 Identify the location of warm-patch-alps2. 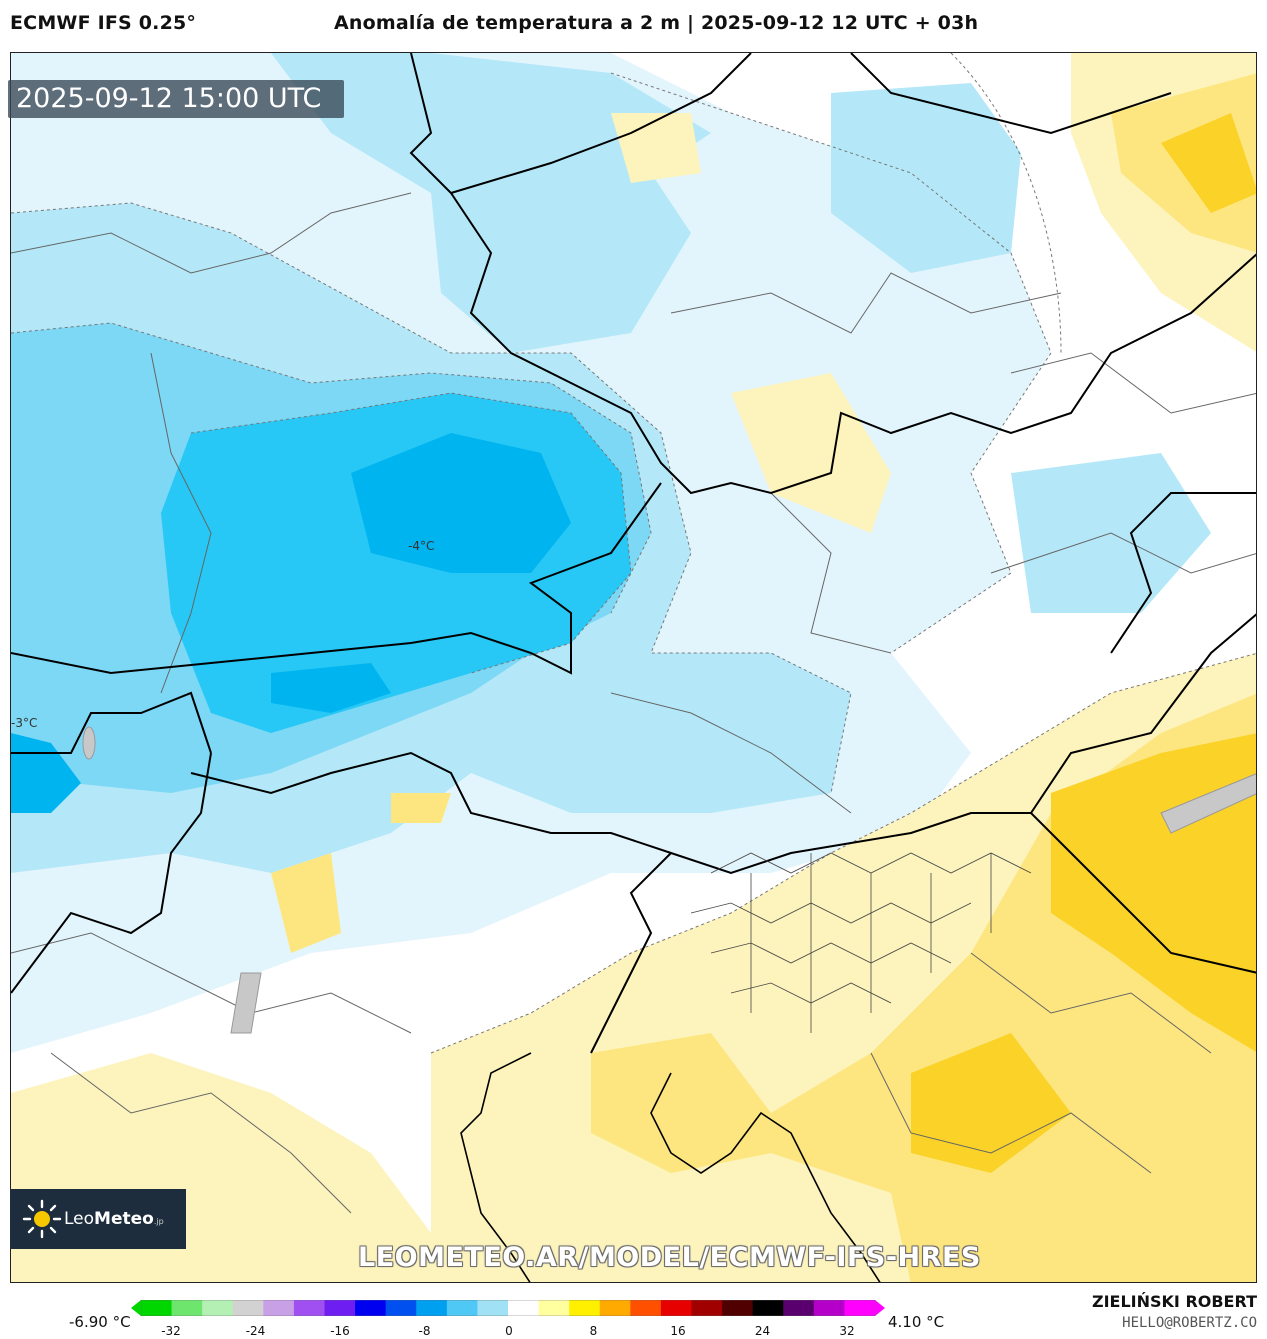
(421, 808).